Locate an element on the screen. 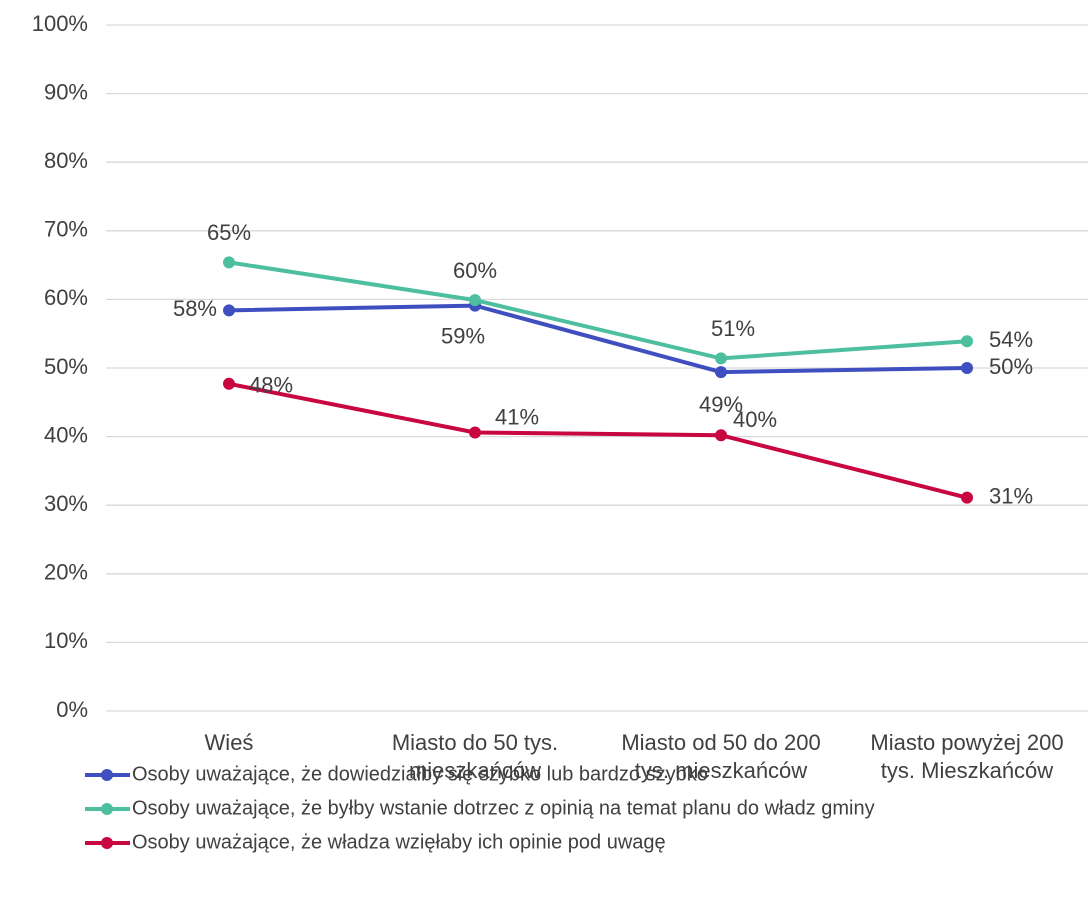 The width and height of the screenshot is (1088, 902). y-tick-label: 60% is located at coordinates (66, 297).